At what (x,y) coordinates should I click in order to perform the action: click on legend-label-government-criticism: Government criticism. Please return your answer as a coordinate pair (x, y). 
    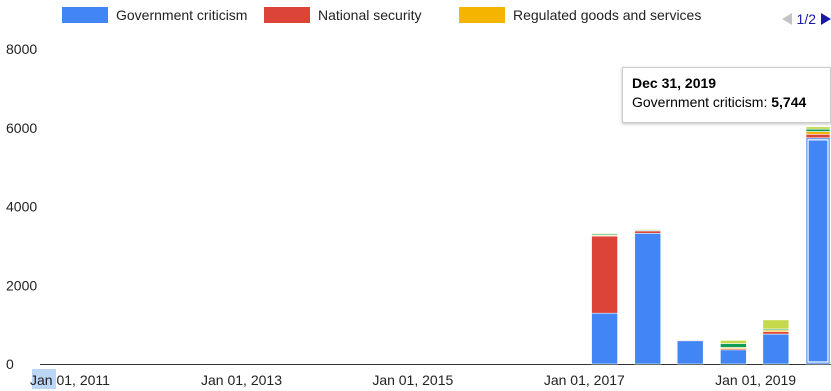
    Looking at the image, I should click on (182, 15).